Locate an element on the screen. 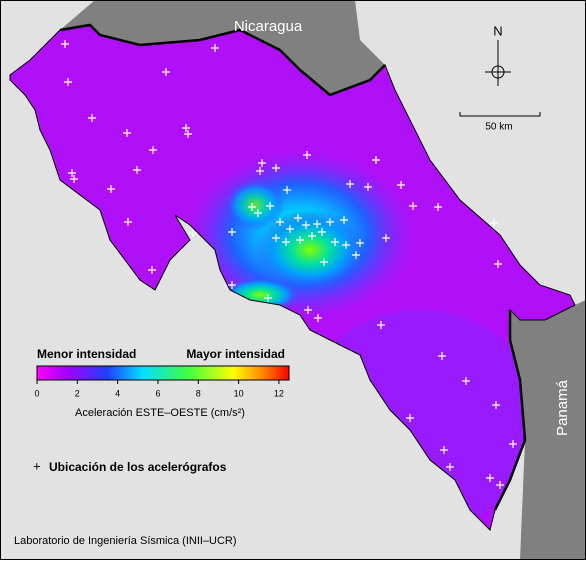 The image size is (586, 565). panama is located at coordinates (548, 430).